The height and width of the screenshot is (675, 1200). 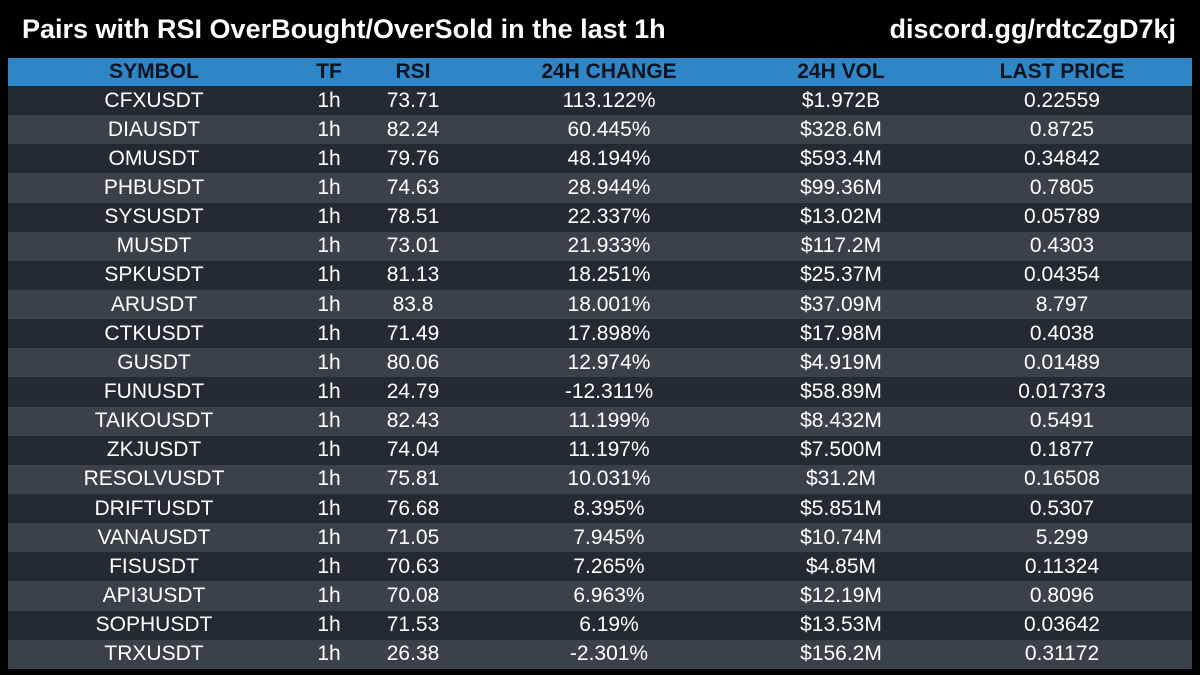 I want to click on cell-24h-change: 18.001%, so click(x=609, y=304).